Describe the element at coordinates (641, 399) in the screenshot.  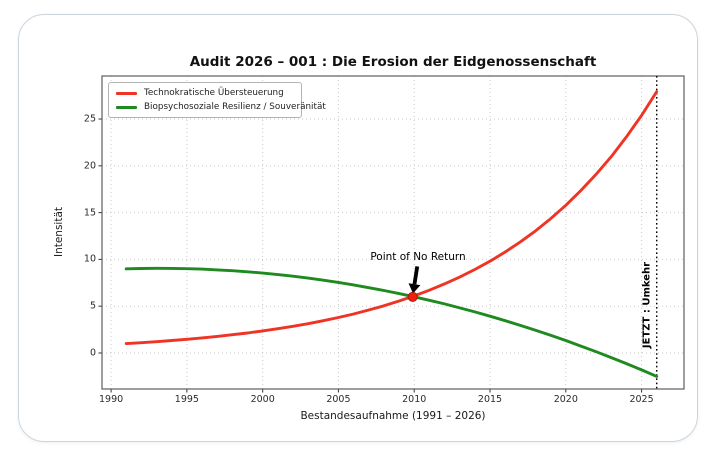
I see `x-tick-label: 2025` at that location.